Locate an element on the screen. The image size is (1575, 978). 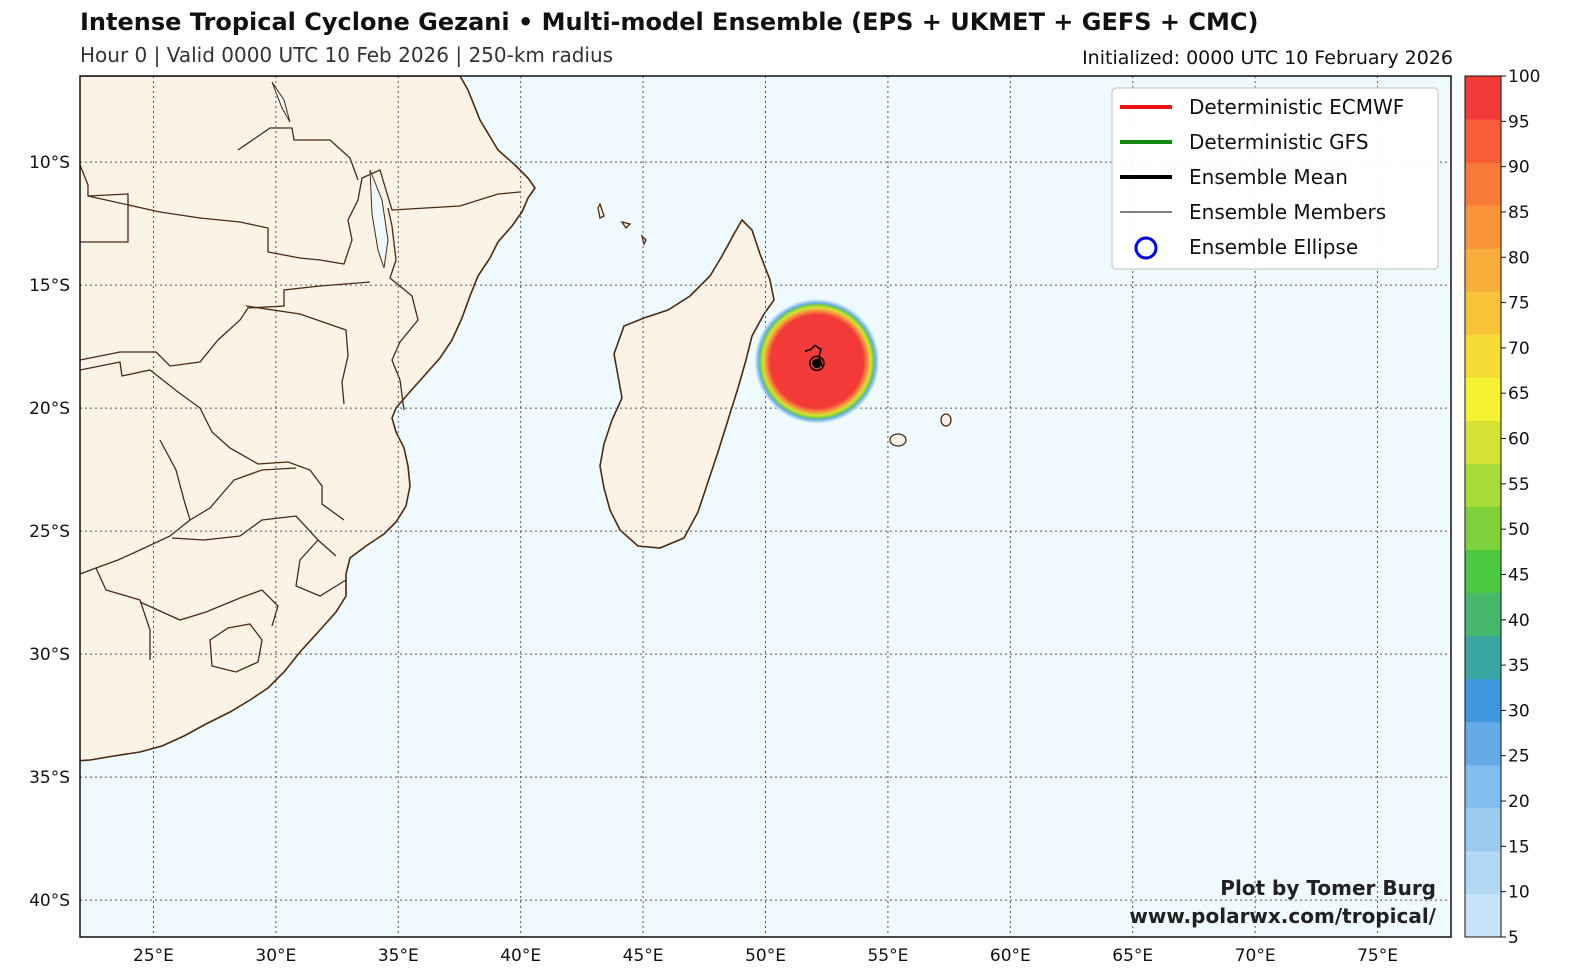
lon-tick-label: 60°E is located at coordinates (1010, 956).